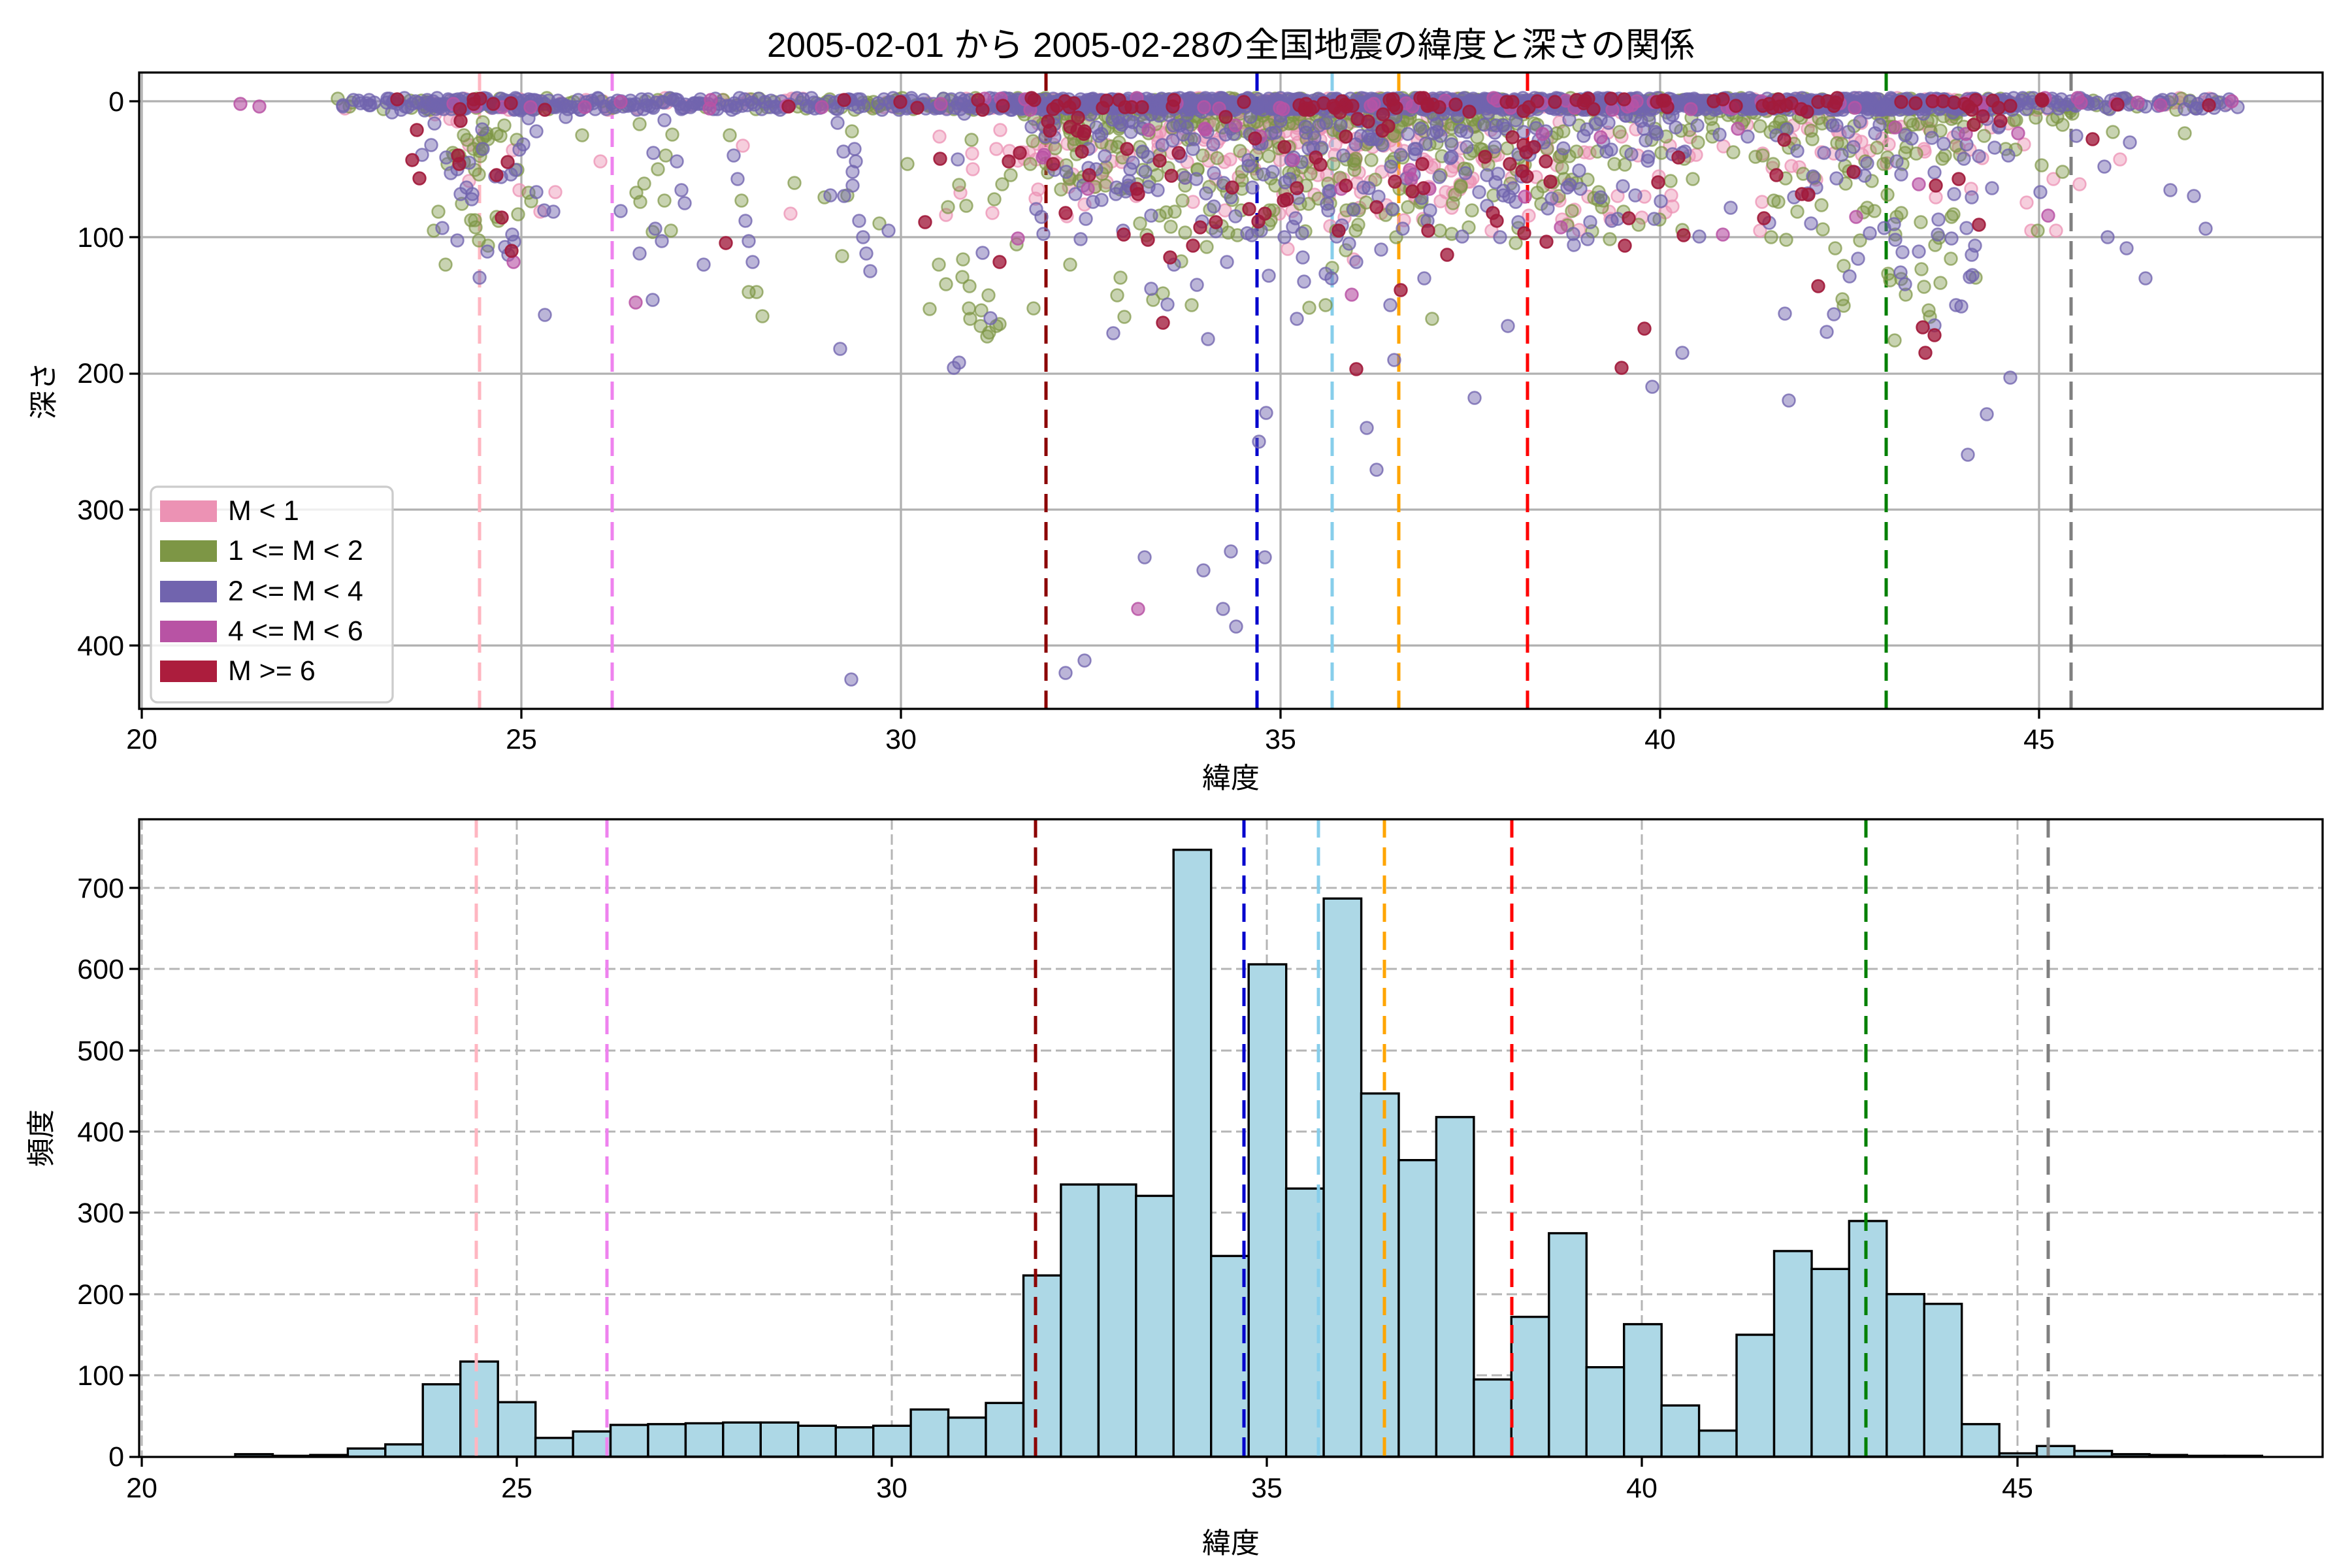  I want to click on svg-text: 700, so click(100, 888).